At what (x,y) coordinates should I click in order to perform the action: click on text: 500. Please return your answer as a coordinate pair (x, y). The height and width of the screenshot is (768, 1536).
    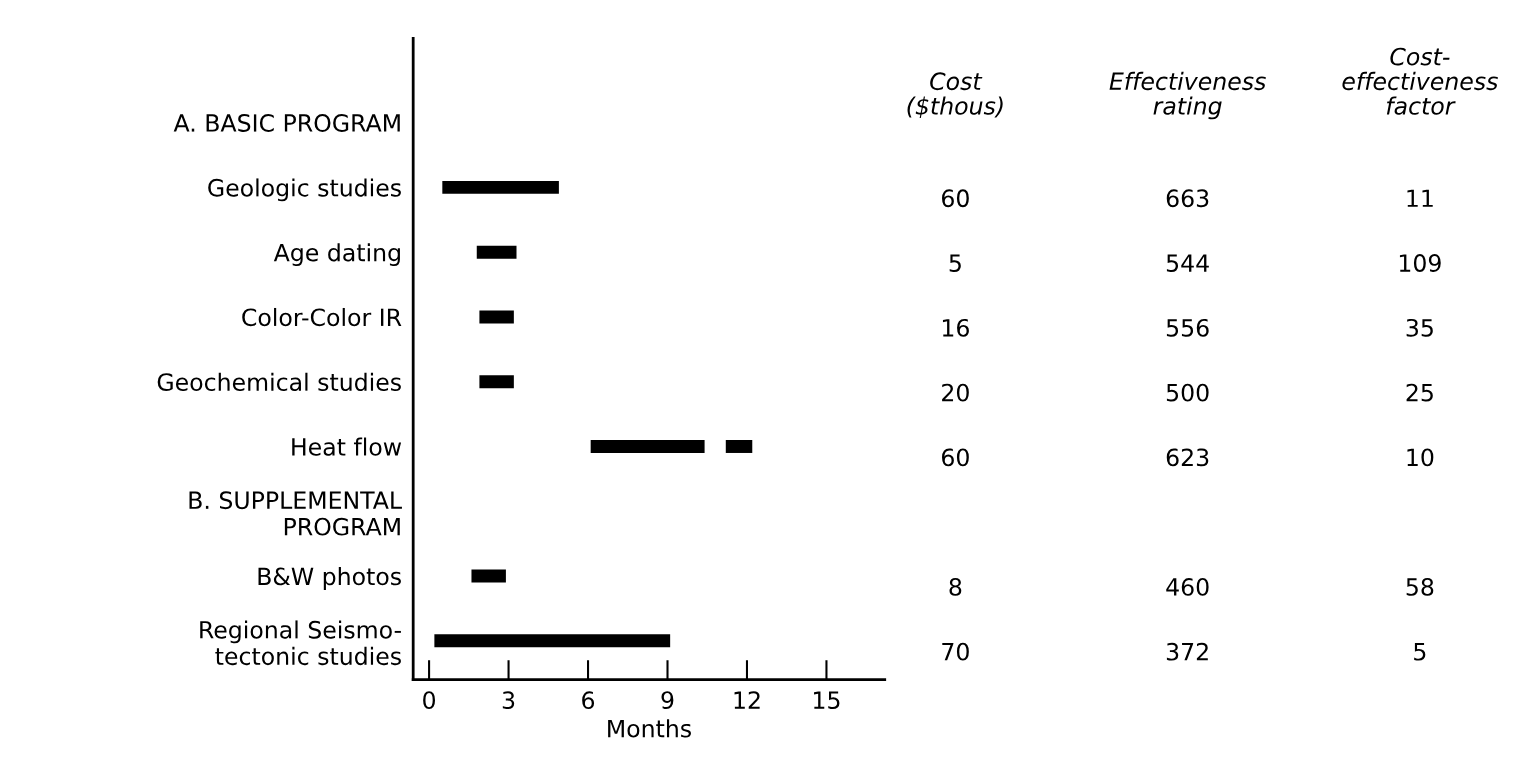
    Looking at the image, I should click on (1187, 392).